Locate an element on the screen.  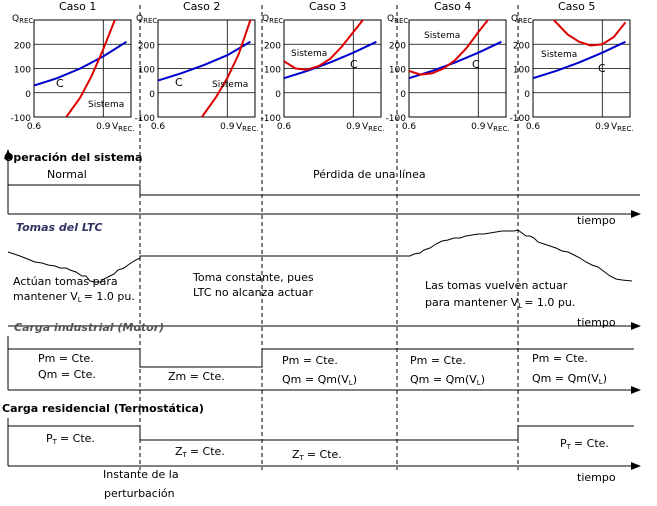
svg-text:mantener VL= 1.0 pu.: mantener VL = 1.0 pu. is located at coordinates (74, 297).